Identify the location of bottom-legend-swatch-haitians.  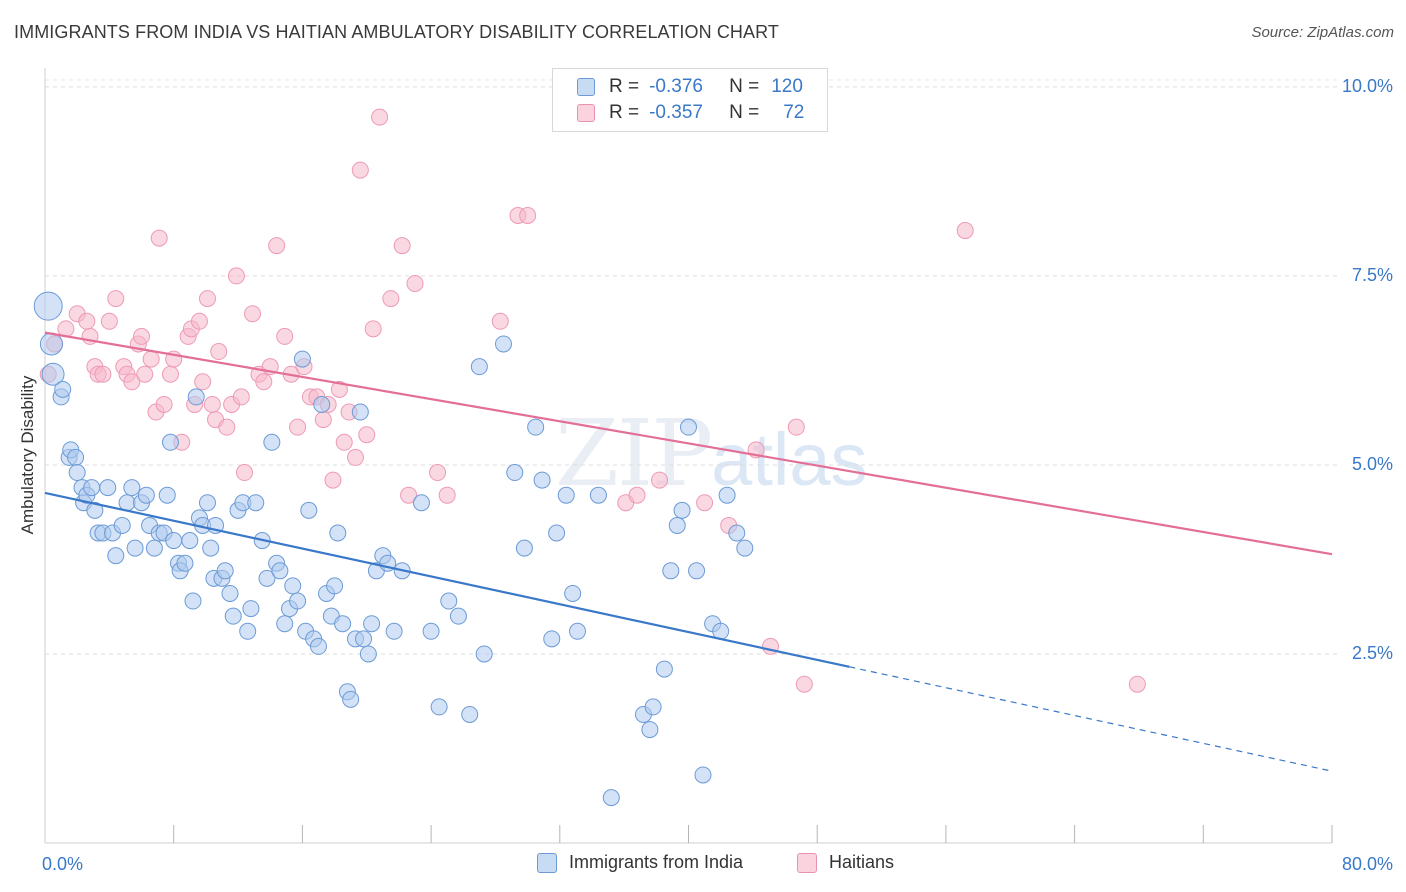
(807, 862).